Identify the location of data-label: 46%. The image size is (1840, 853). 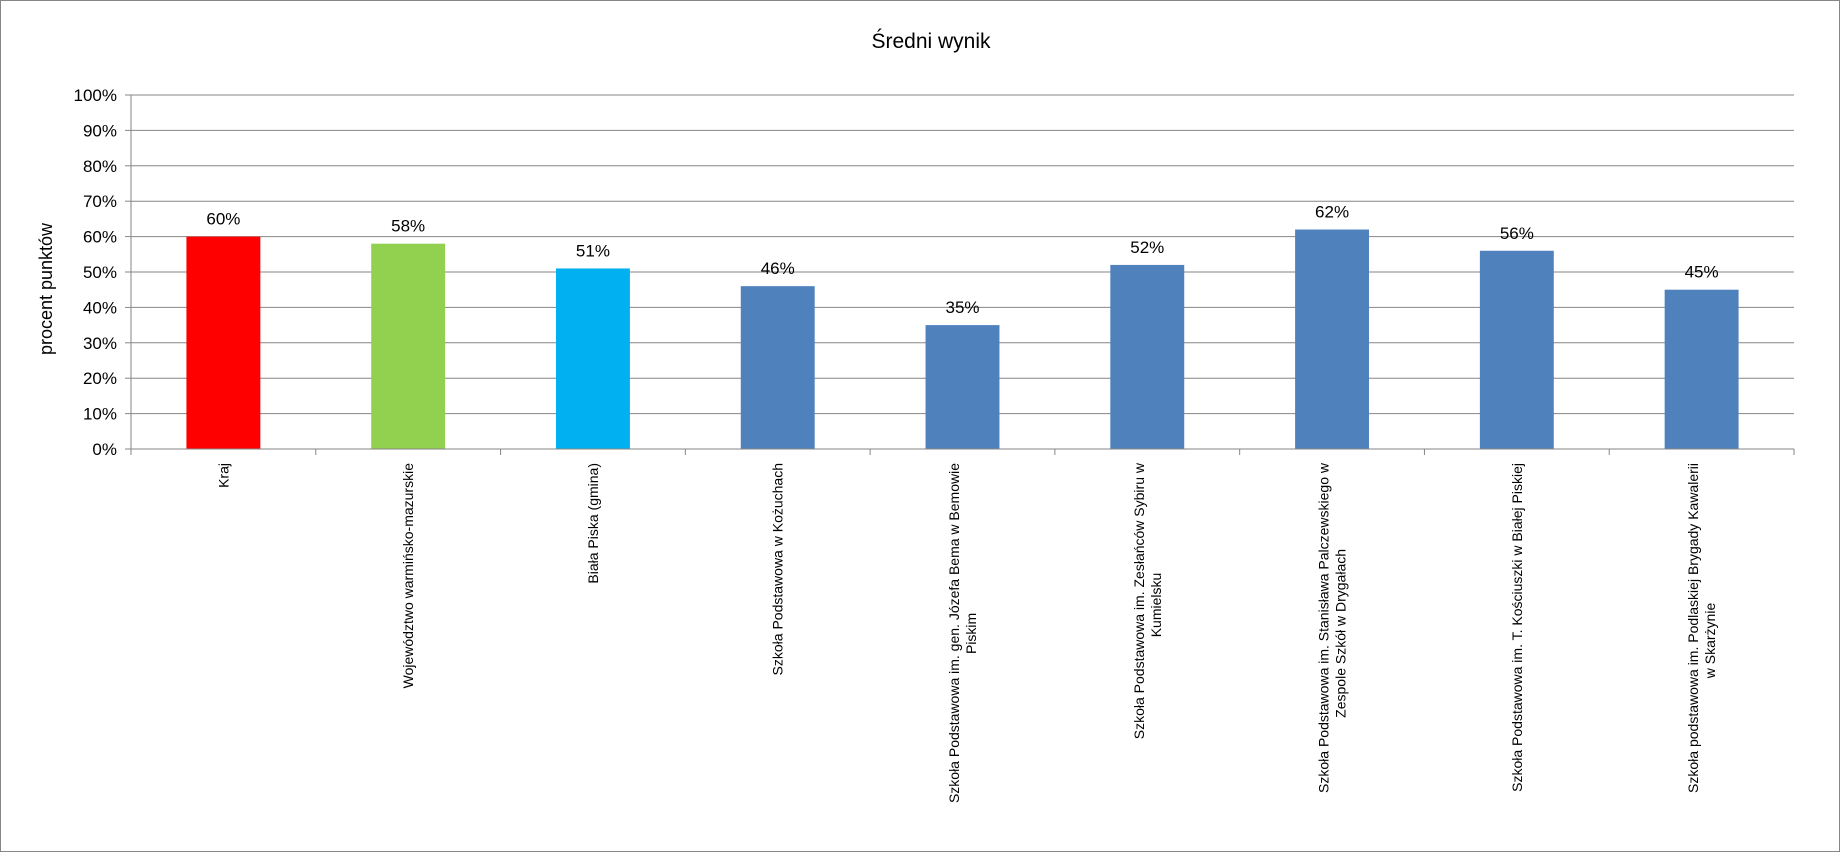
(778, 268).